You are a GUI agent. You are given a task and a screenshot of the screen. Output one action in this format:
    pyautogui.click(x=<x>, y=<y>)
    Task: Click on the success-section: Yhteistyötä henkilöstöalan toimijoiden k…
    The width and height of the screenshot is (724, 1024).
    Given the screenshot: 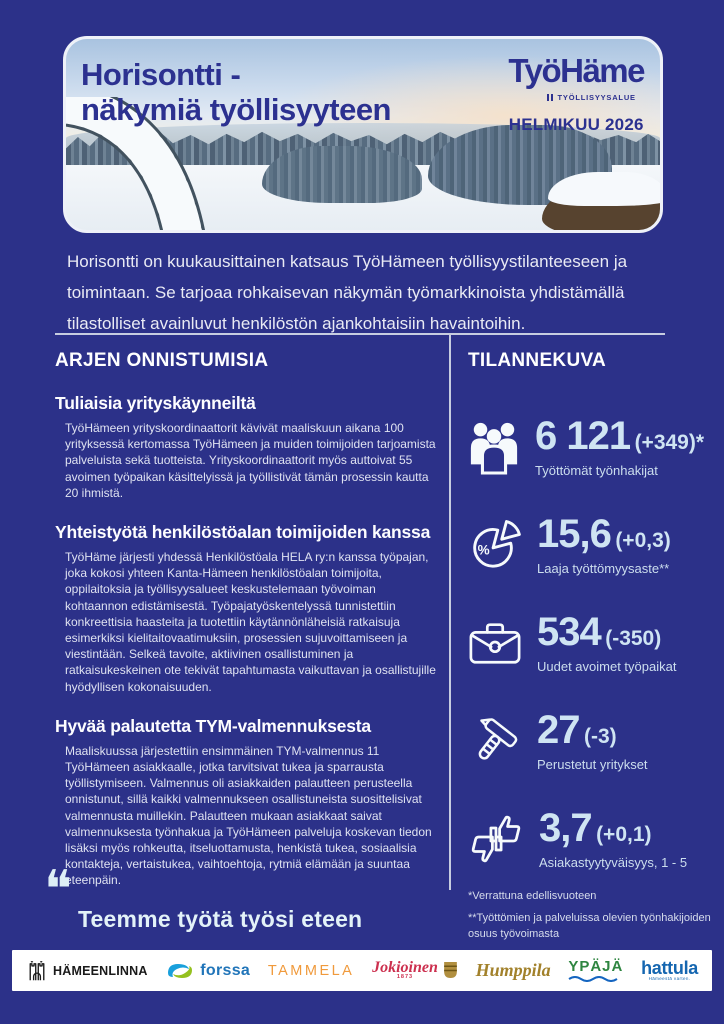 What is the action you would take?
    pyautogui.click(x=248, y=608)
    